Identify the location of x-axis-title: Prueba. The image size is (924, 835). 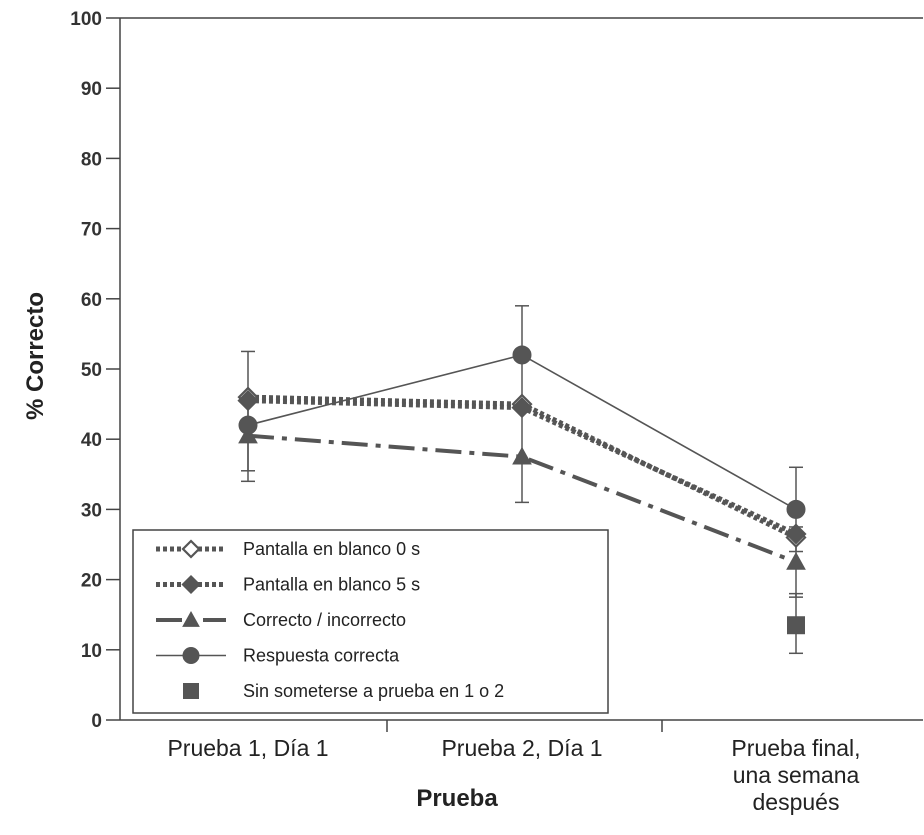
(457, 798).